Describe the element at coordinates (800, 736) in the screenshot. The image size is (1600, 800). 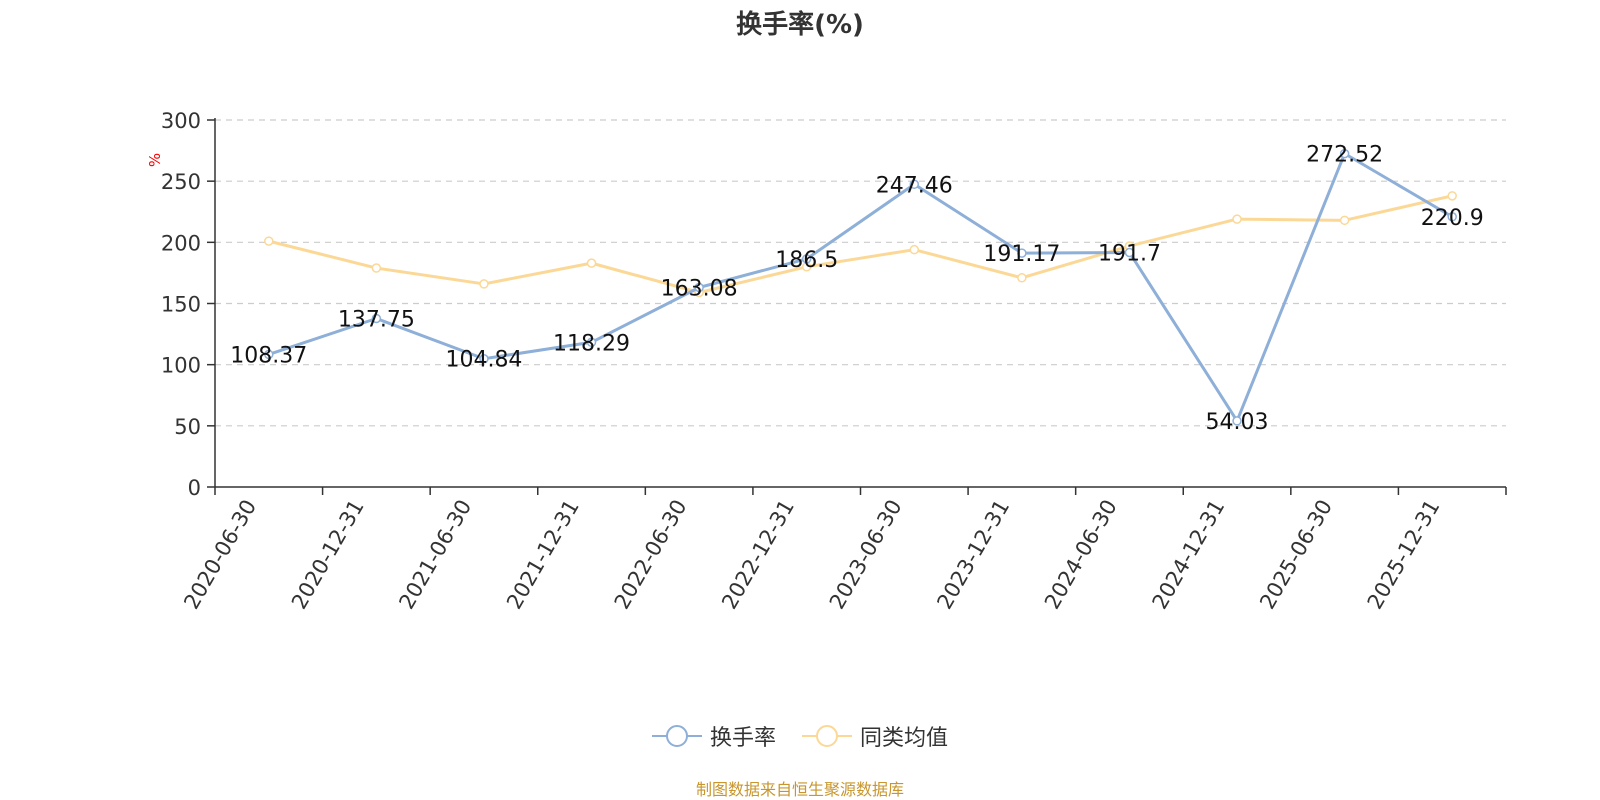
I see `legend: 换手率 同类均值` at that location.